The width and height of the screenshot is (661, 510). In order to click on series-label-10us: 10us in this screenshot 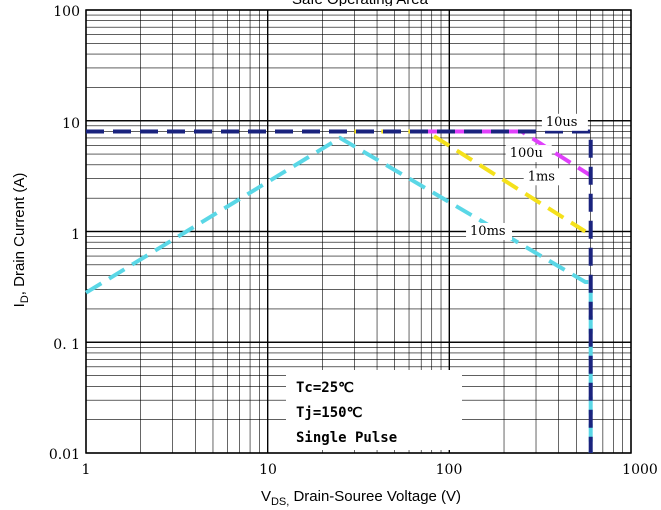, I will do `click(562, 122)`.